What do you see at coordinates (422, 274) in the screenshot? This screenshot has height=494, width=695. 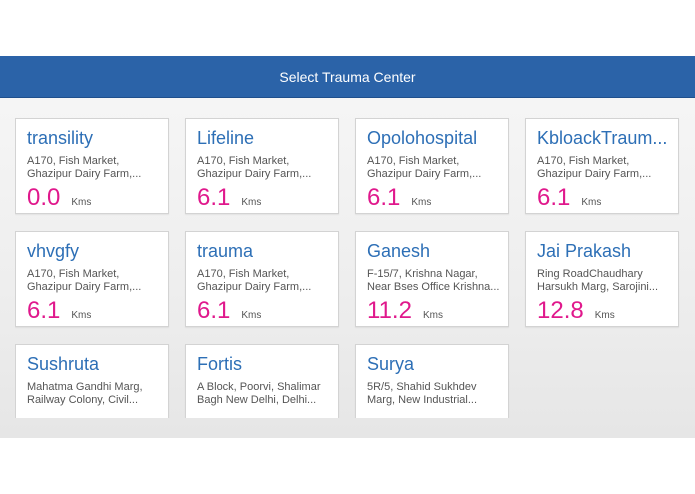 I see `address-line-1: F-15/7, Krishna Nagar,` at bounding box center [422, 274].